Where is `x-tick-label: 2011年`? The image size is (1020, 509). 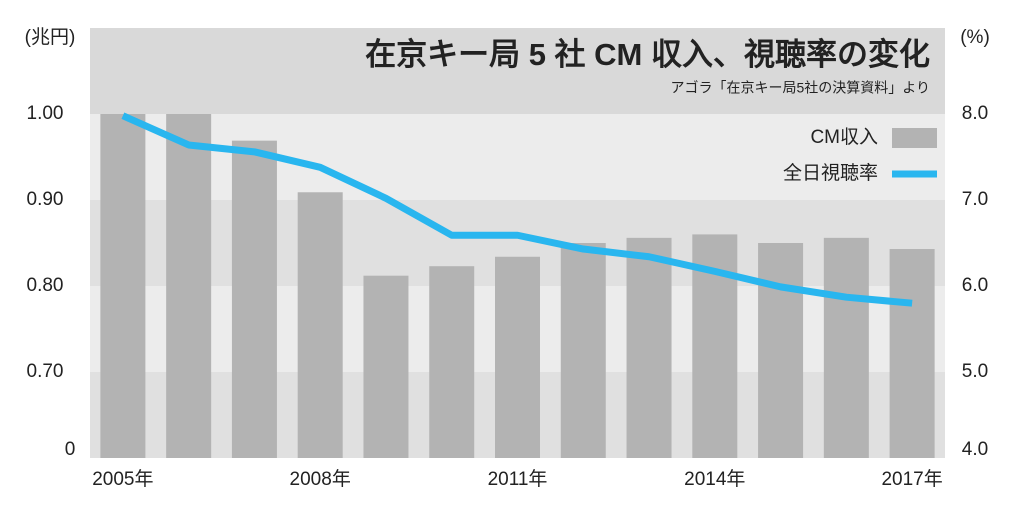
x-tick-label: 2011年 is located at coordinates (518, 479).